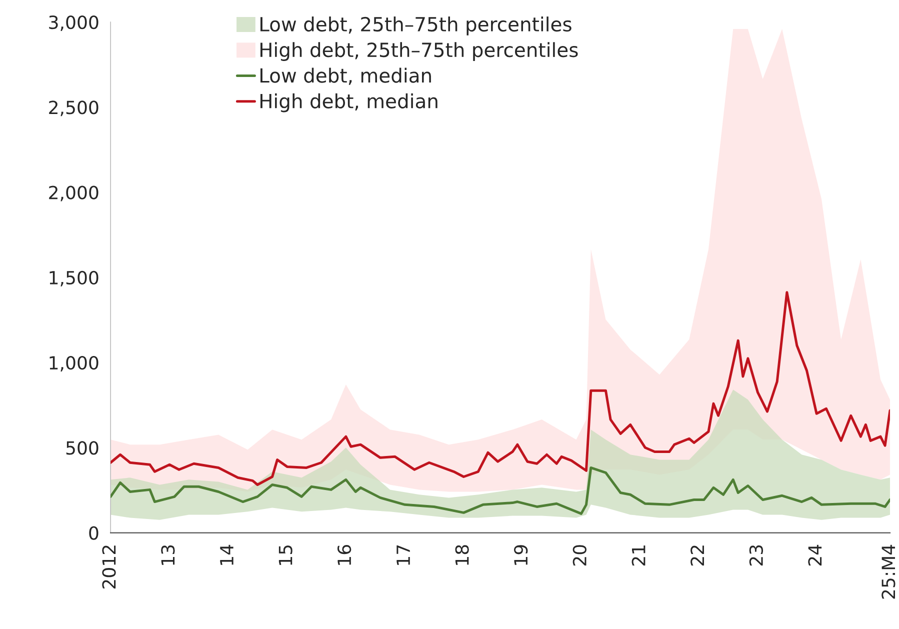  What do you see at coordinates (168, 555) in the screenshot?
I see `x-tick-label: 13` at bounding box center [168, 555].